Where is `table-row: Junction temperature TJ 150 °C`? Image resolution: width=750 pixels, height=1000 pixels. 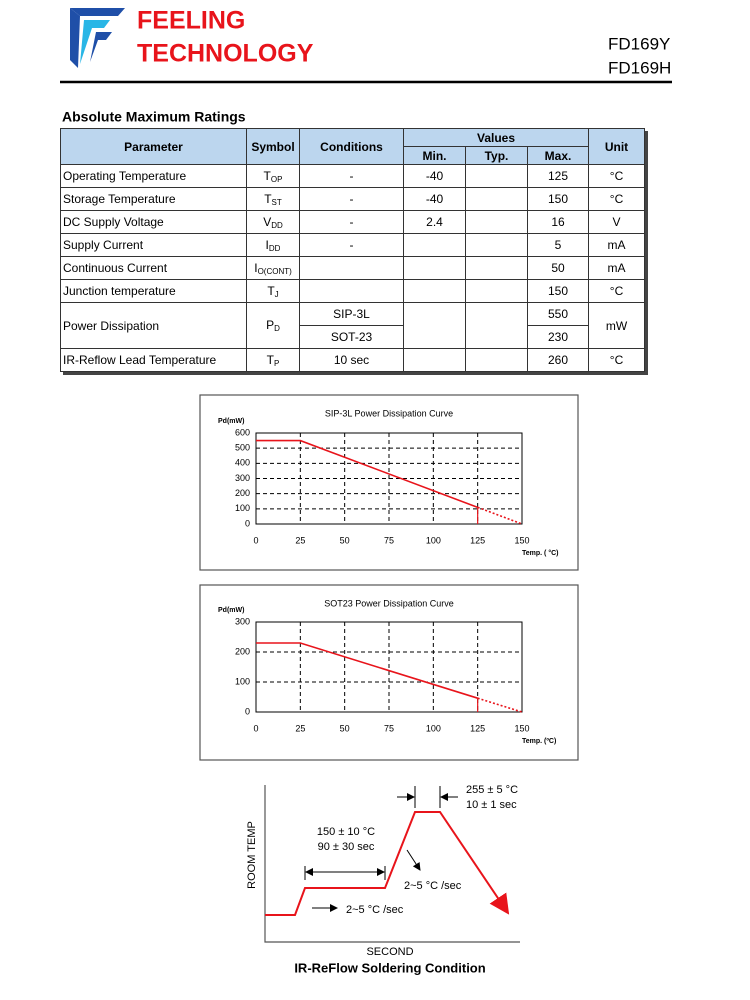
table-row: Junction temperature TJ 150 °C is located at coordinates (352, 291).